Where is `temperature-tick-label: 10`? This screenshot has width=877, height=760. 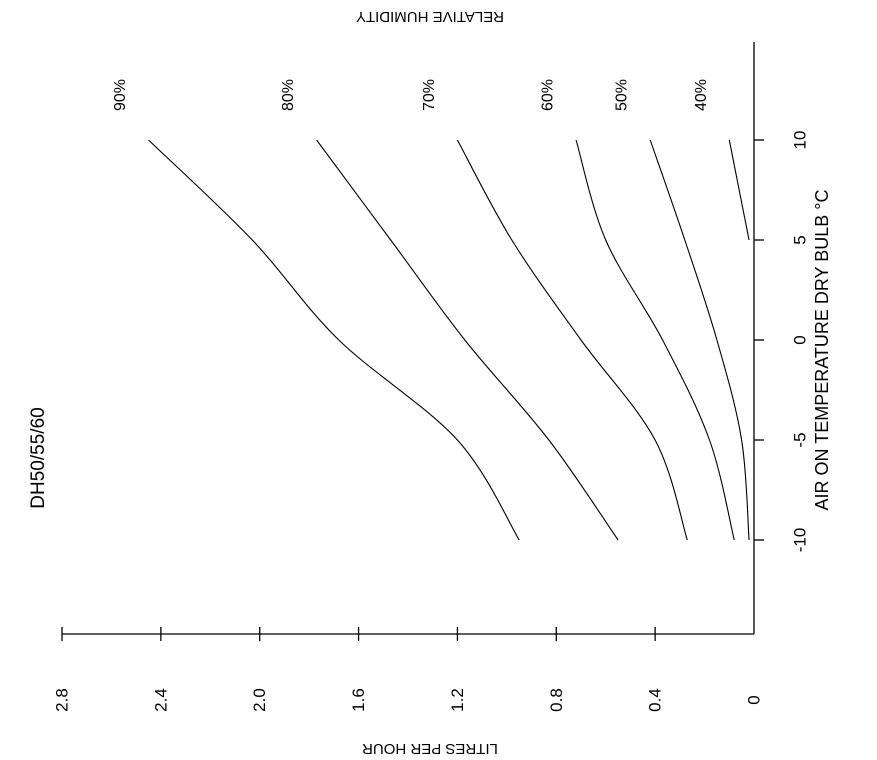
temperature-tick-label: 10 is located at coordinates (800, 140).